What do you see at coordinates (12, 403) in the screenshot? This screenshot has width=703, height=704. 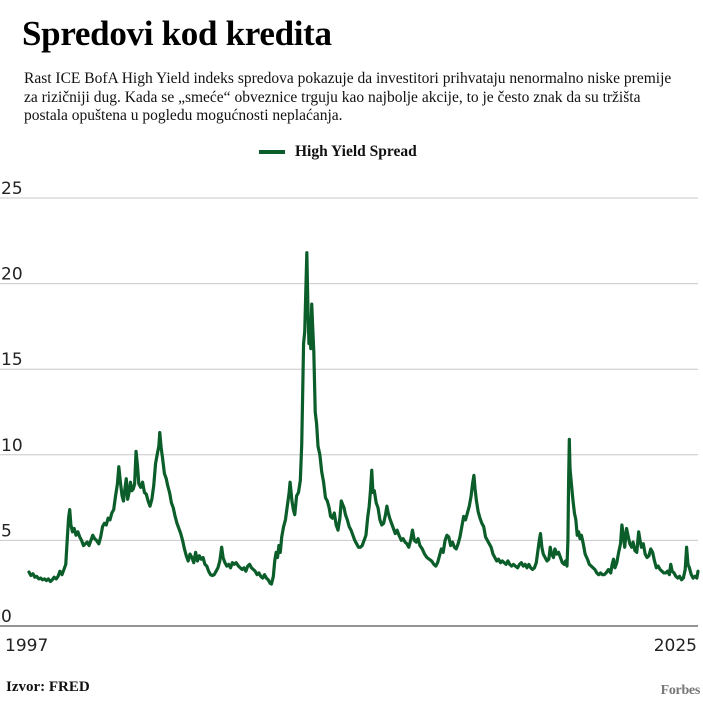 I see `y-tick-labels: 0 5 10 15 20 25` at bounding box center [12, 403].